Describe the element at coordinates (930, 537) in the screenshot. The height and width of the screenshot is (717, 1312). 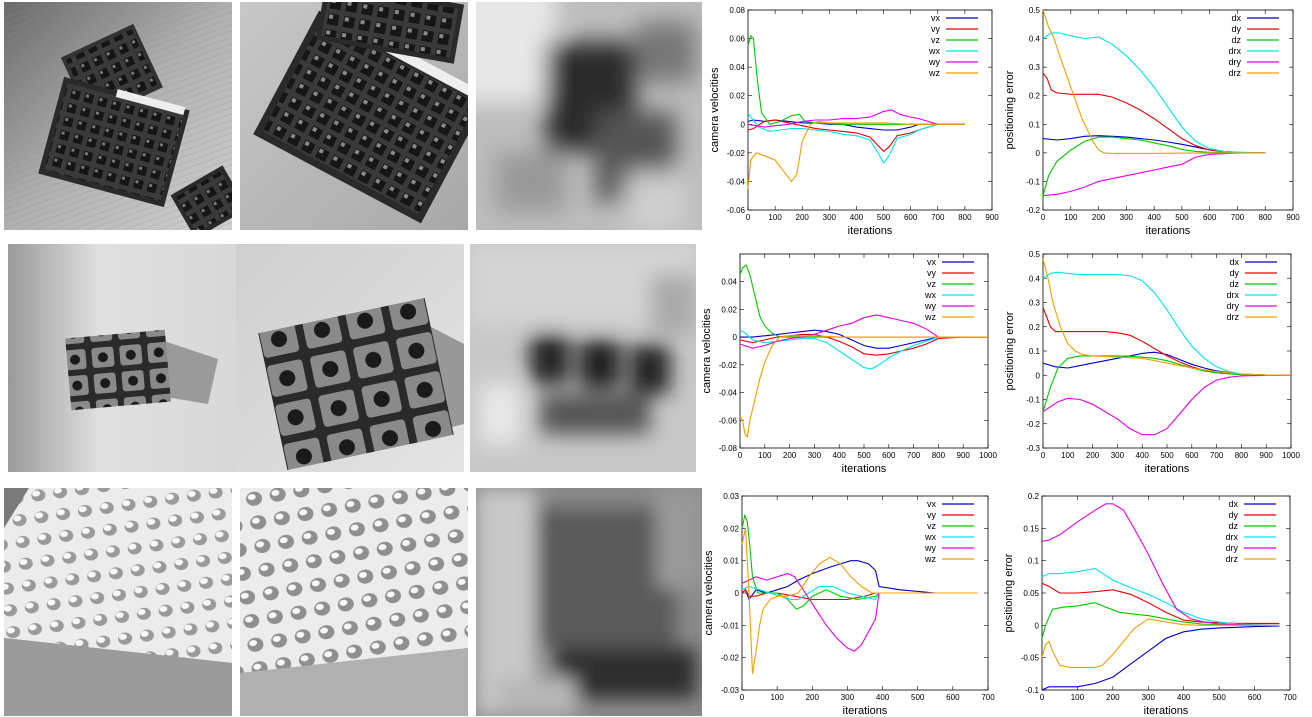
I see `legend-label-wx: wx` at that location.